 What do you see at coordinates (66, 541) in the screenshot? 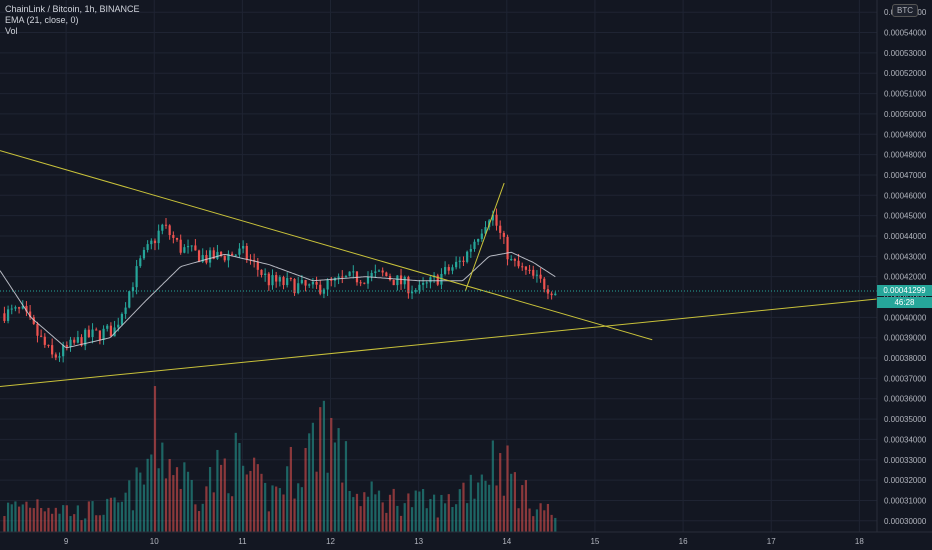
I see `time-tick-label: 9` at bounding box center [66, 541].